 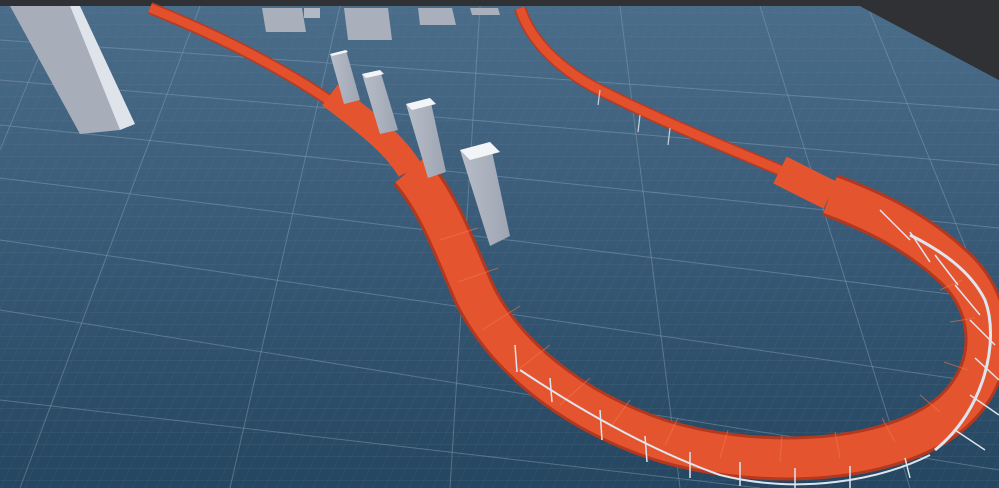 What do you see at coordinates (381, 24) in the screenshot?
I see `distant-buildings` at bounding box center [381, 24].